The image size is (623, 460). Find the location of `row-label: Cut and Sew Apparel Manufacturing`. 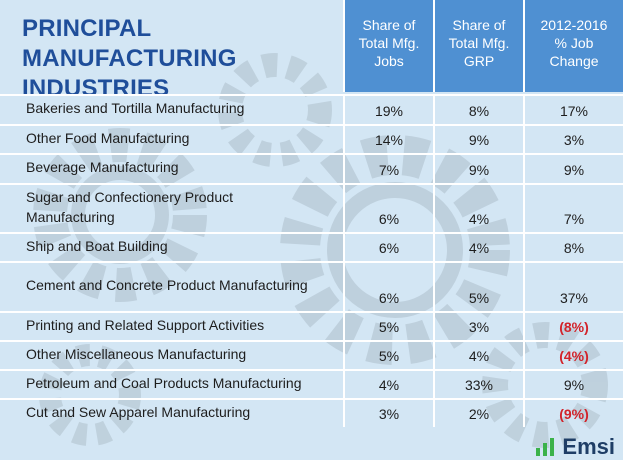

row-label: Cut and Sew Apparel Manufacturing is located at coordinates (171, 412).